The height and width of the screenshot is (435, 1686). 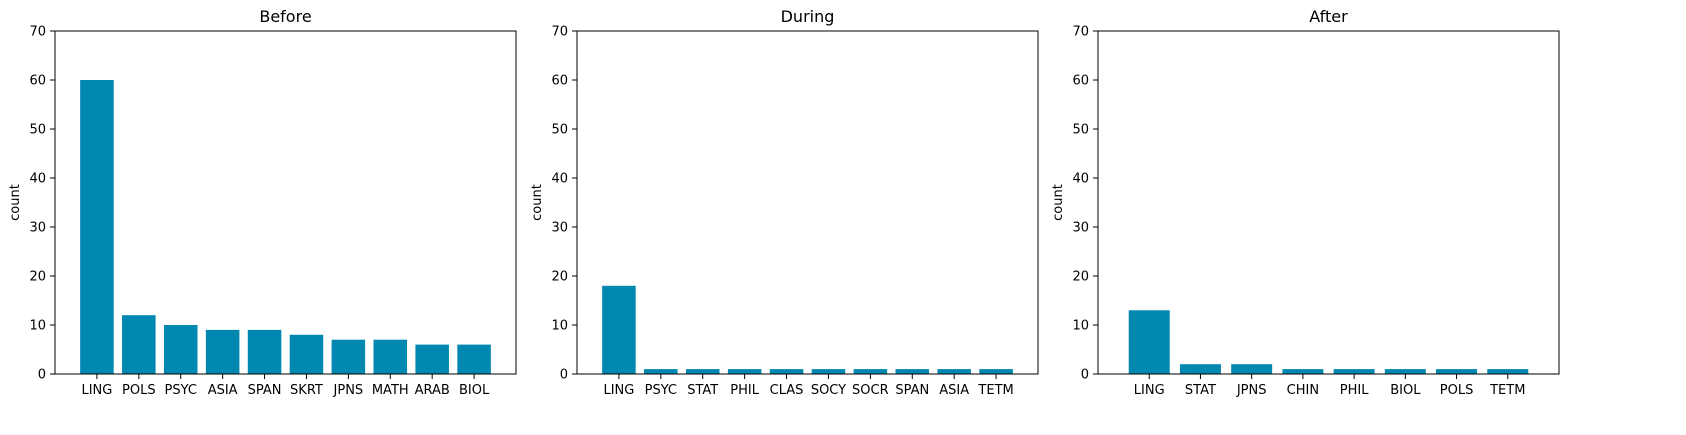 I want to click on bar-math, so click(x=390, y=356).